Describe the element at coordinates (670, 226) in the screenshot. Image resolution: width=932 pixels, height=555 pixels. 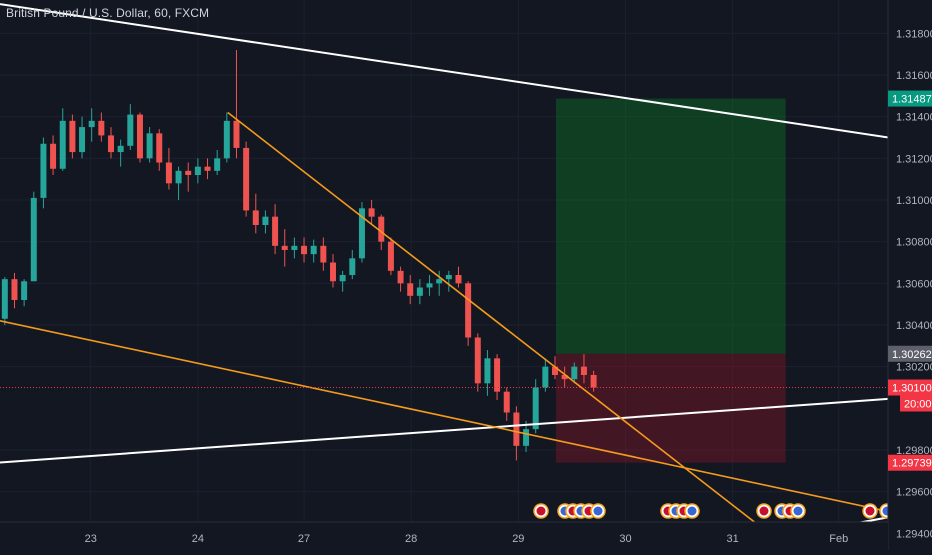
I see `profit-zone` at that location.